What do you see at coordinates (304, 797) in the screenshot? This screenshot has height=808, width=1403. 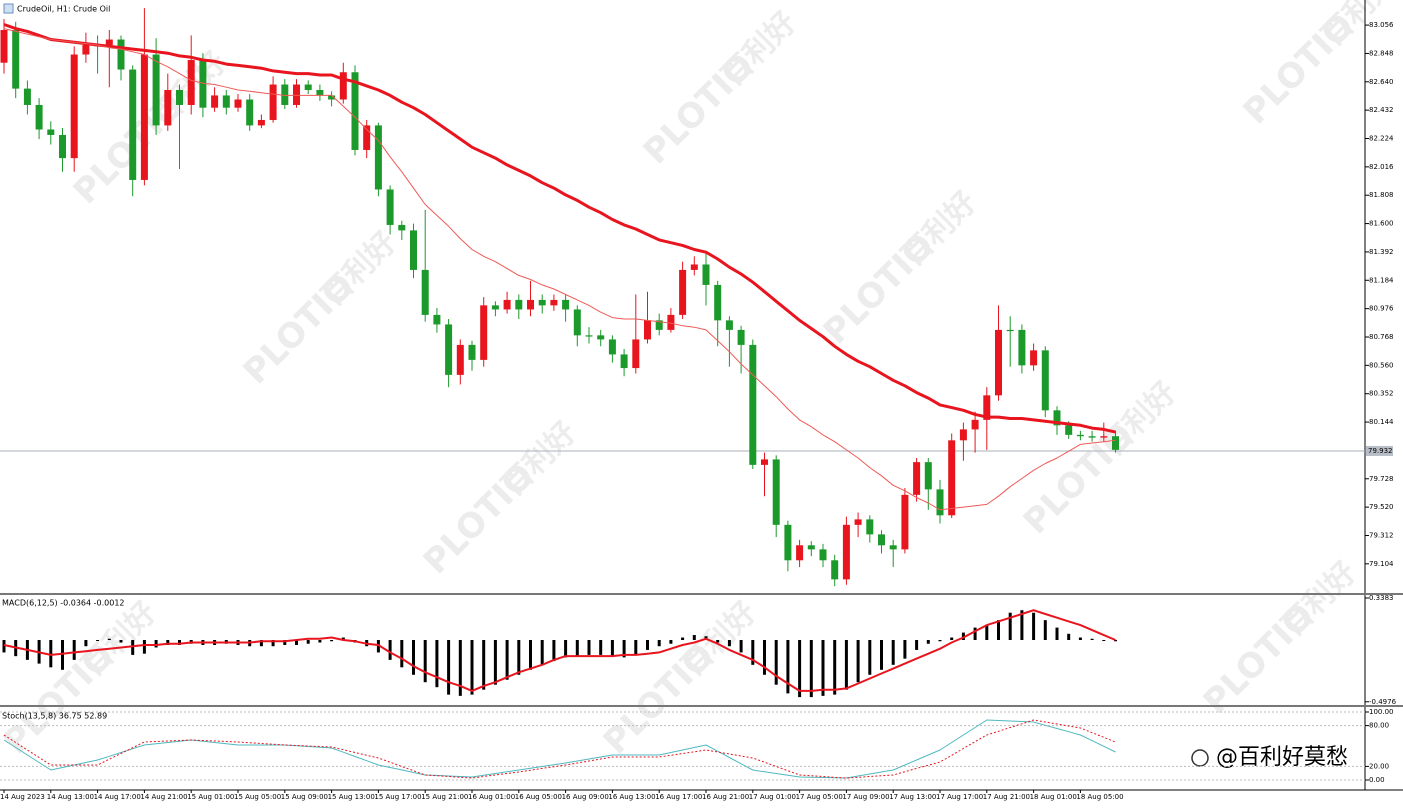 I see `x-tick-label: 15 Aug 09:00` at bounding box center [304, 797].